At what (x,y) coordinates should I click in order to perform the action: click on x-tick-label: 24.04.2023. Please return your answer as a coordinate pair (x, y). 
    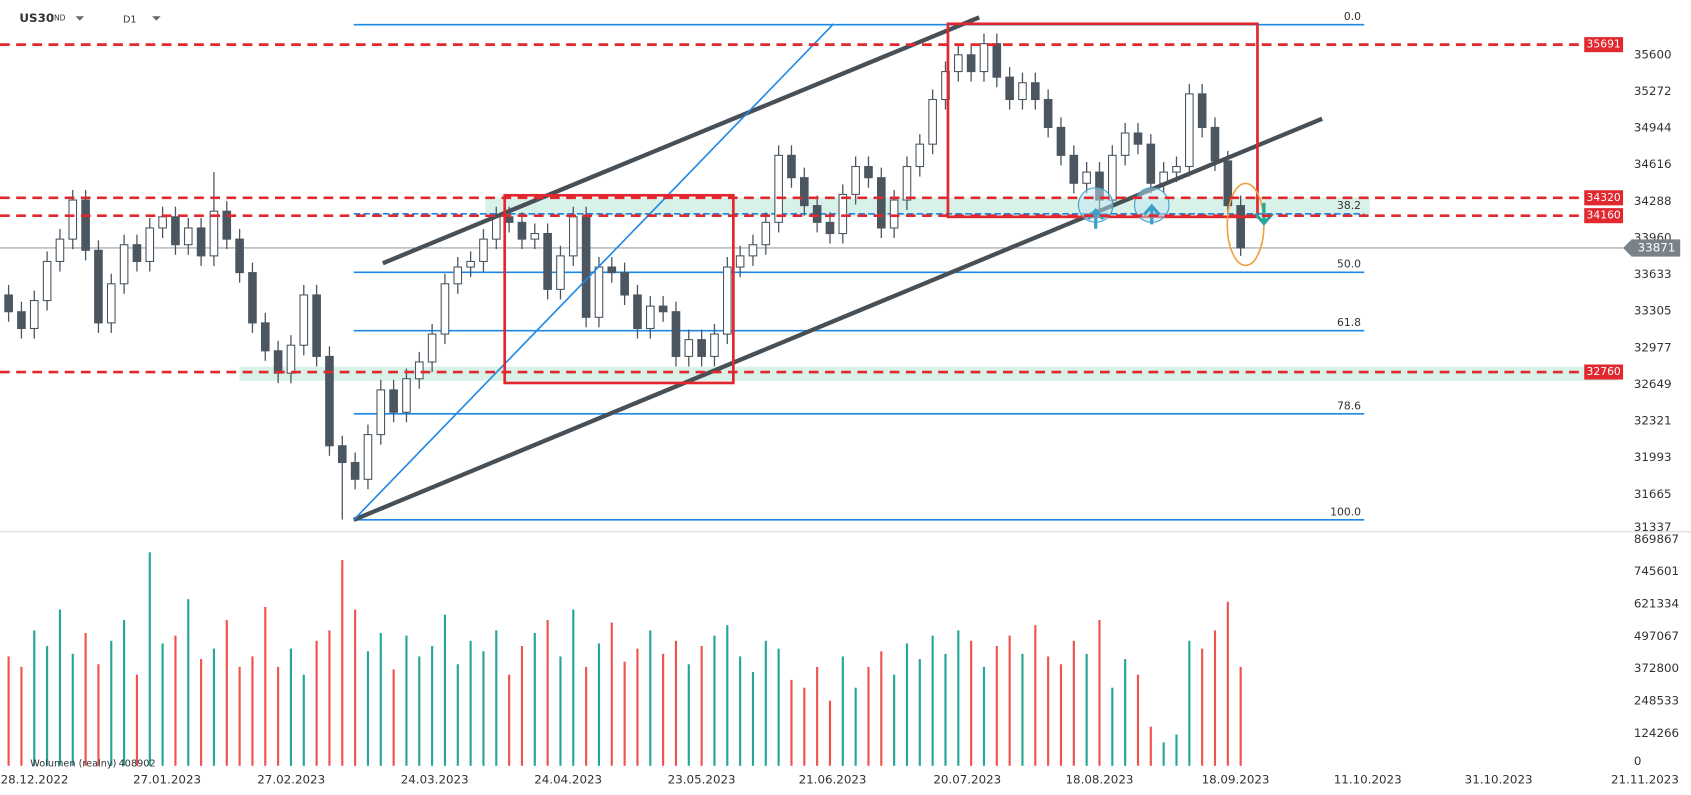
    Looking at the image, I should click on (568, 779).